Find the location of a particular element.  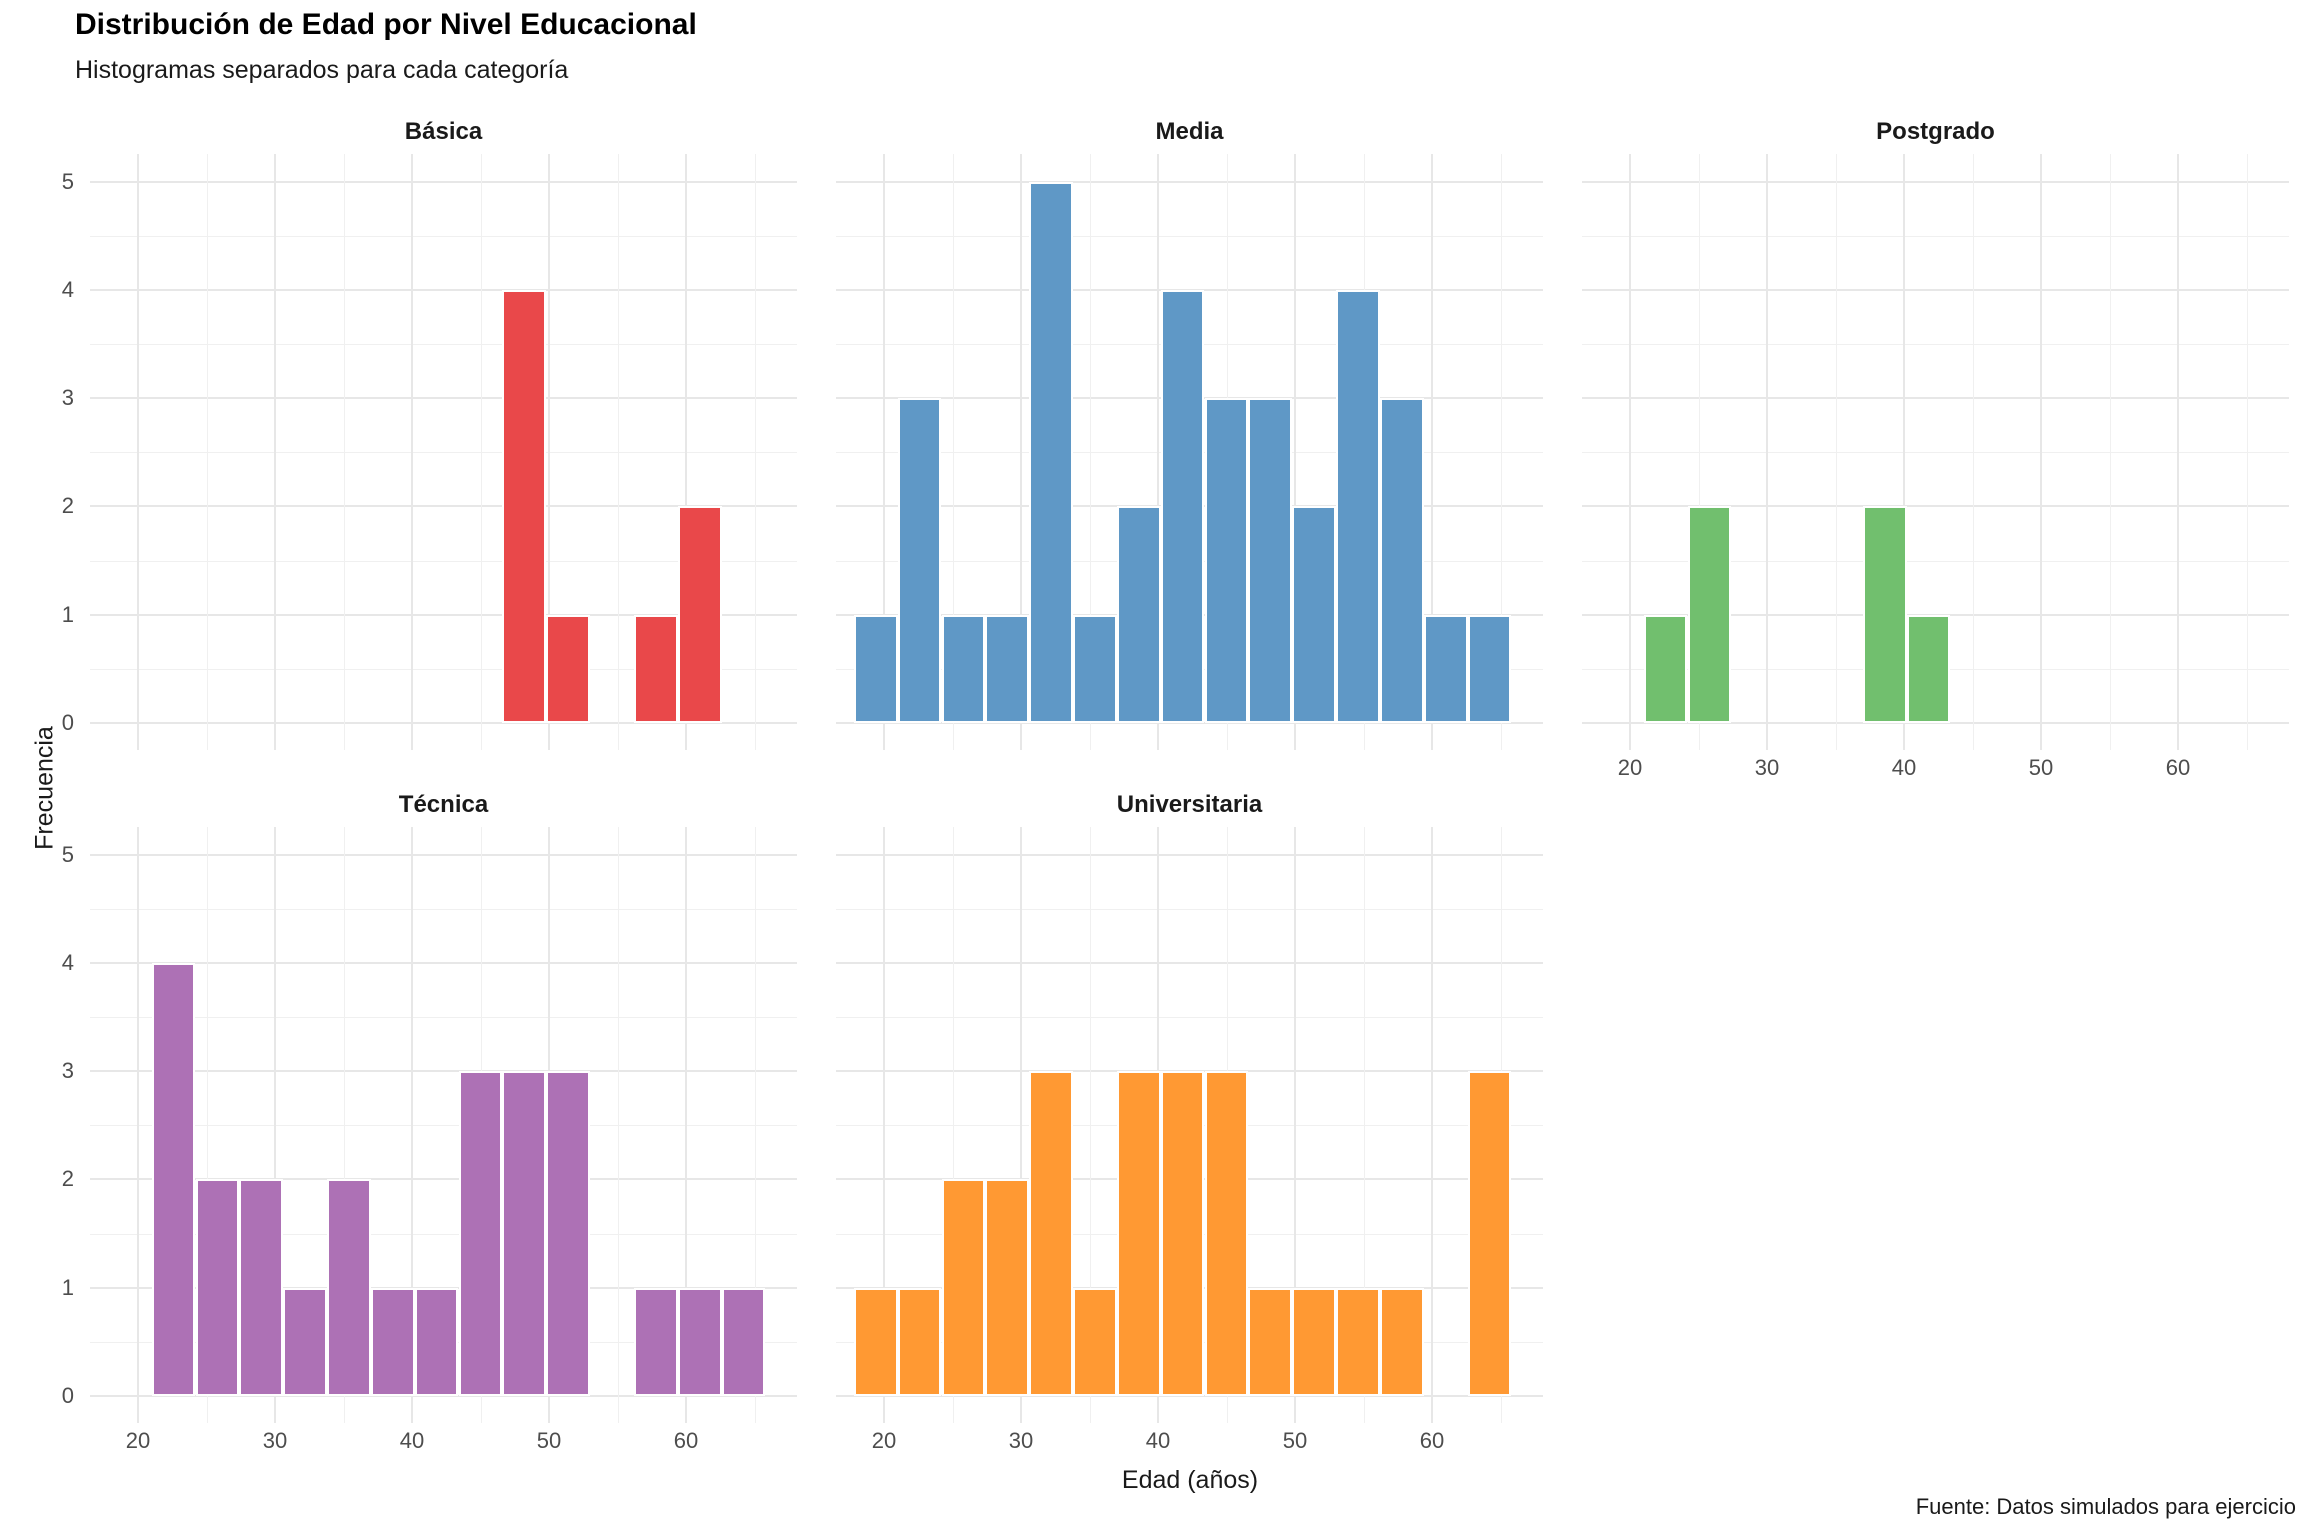

facet-panel-universitaria is located at coordinates (1189, 1125).